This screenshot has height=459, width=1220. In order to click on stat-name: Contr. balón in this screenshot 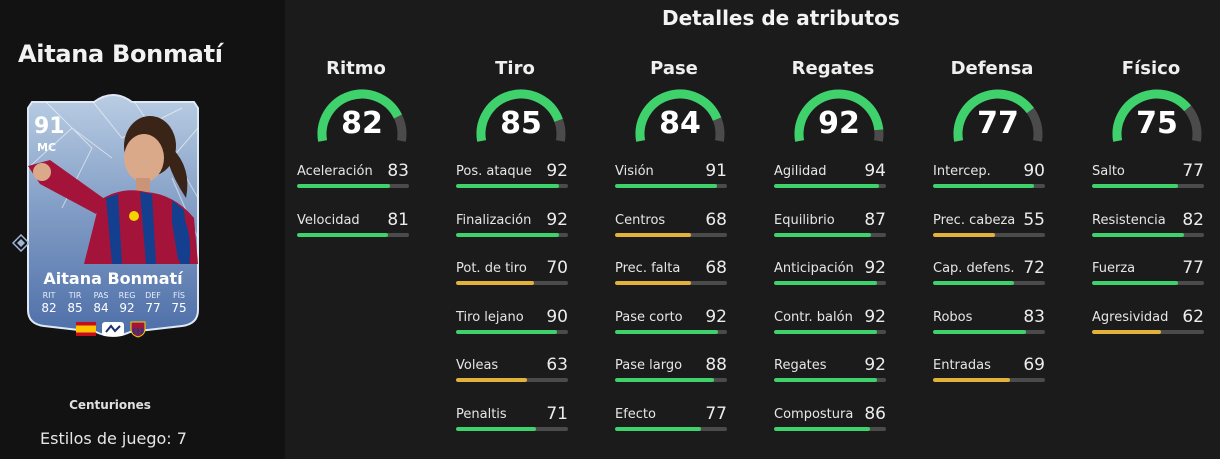, I will do `click(813, 317)`.